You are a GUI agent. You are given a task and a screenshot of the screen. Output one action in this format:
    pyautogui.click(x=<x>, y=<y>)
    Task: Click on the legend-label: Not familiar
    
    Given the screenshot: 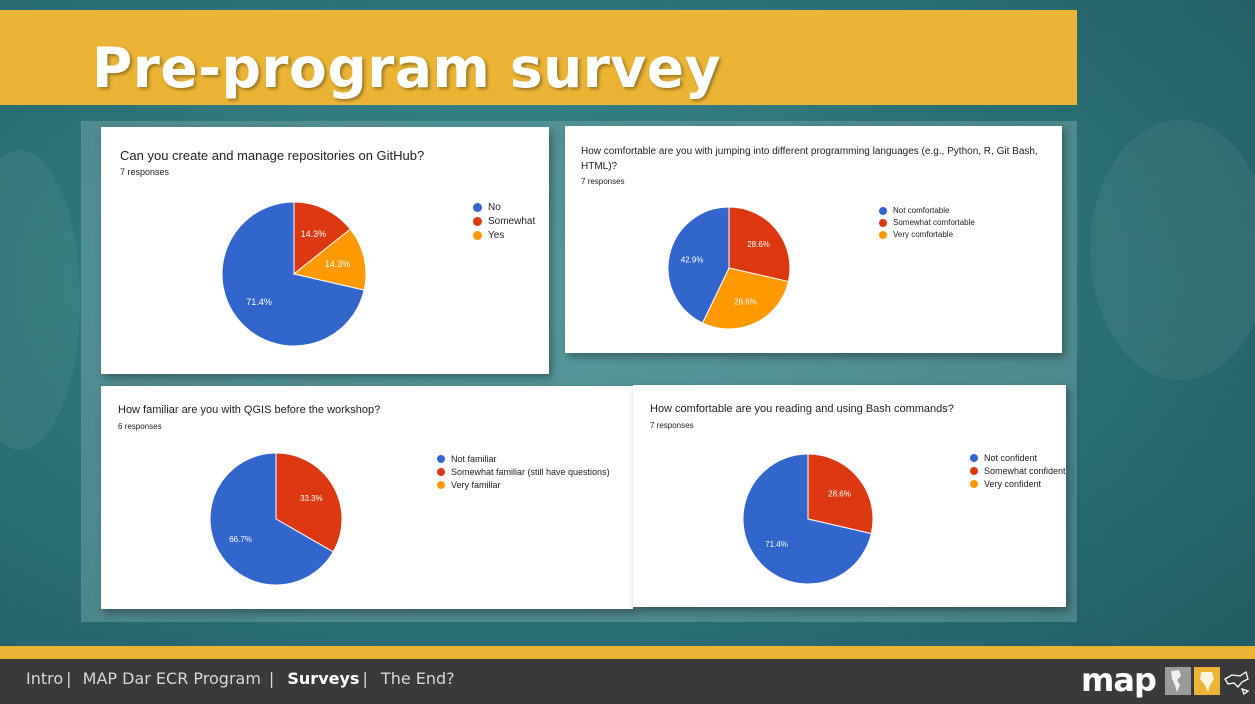 What is the action you would take?
    pyautogui.click(x=474, y=459)
    